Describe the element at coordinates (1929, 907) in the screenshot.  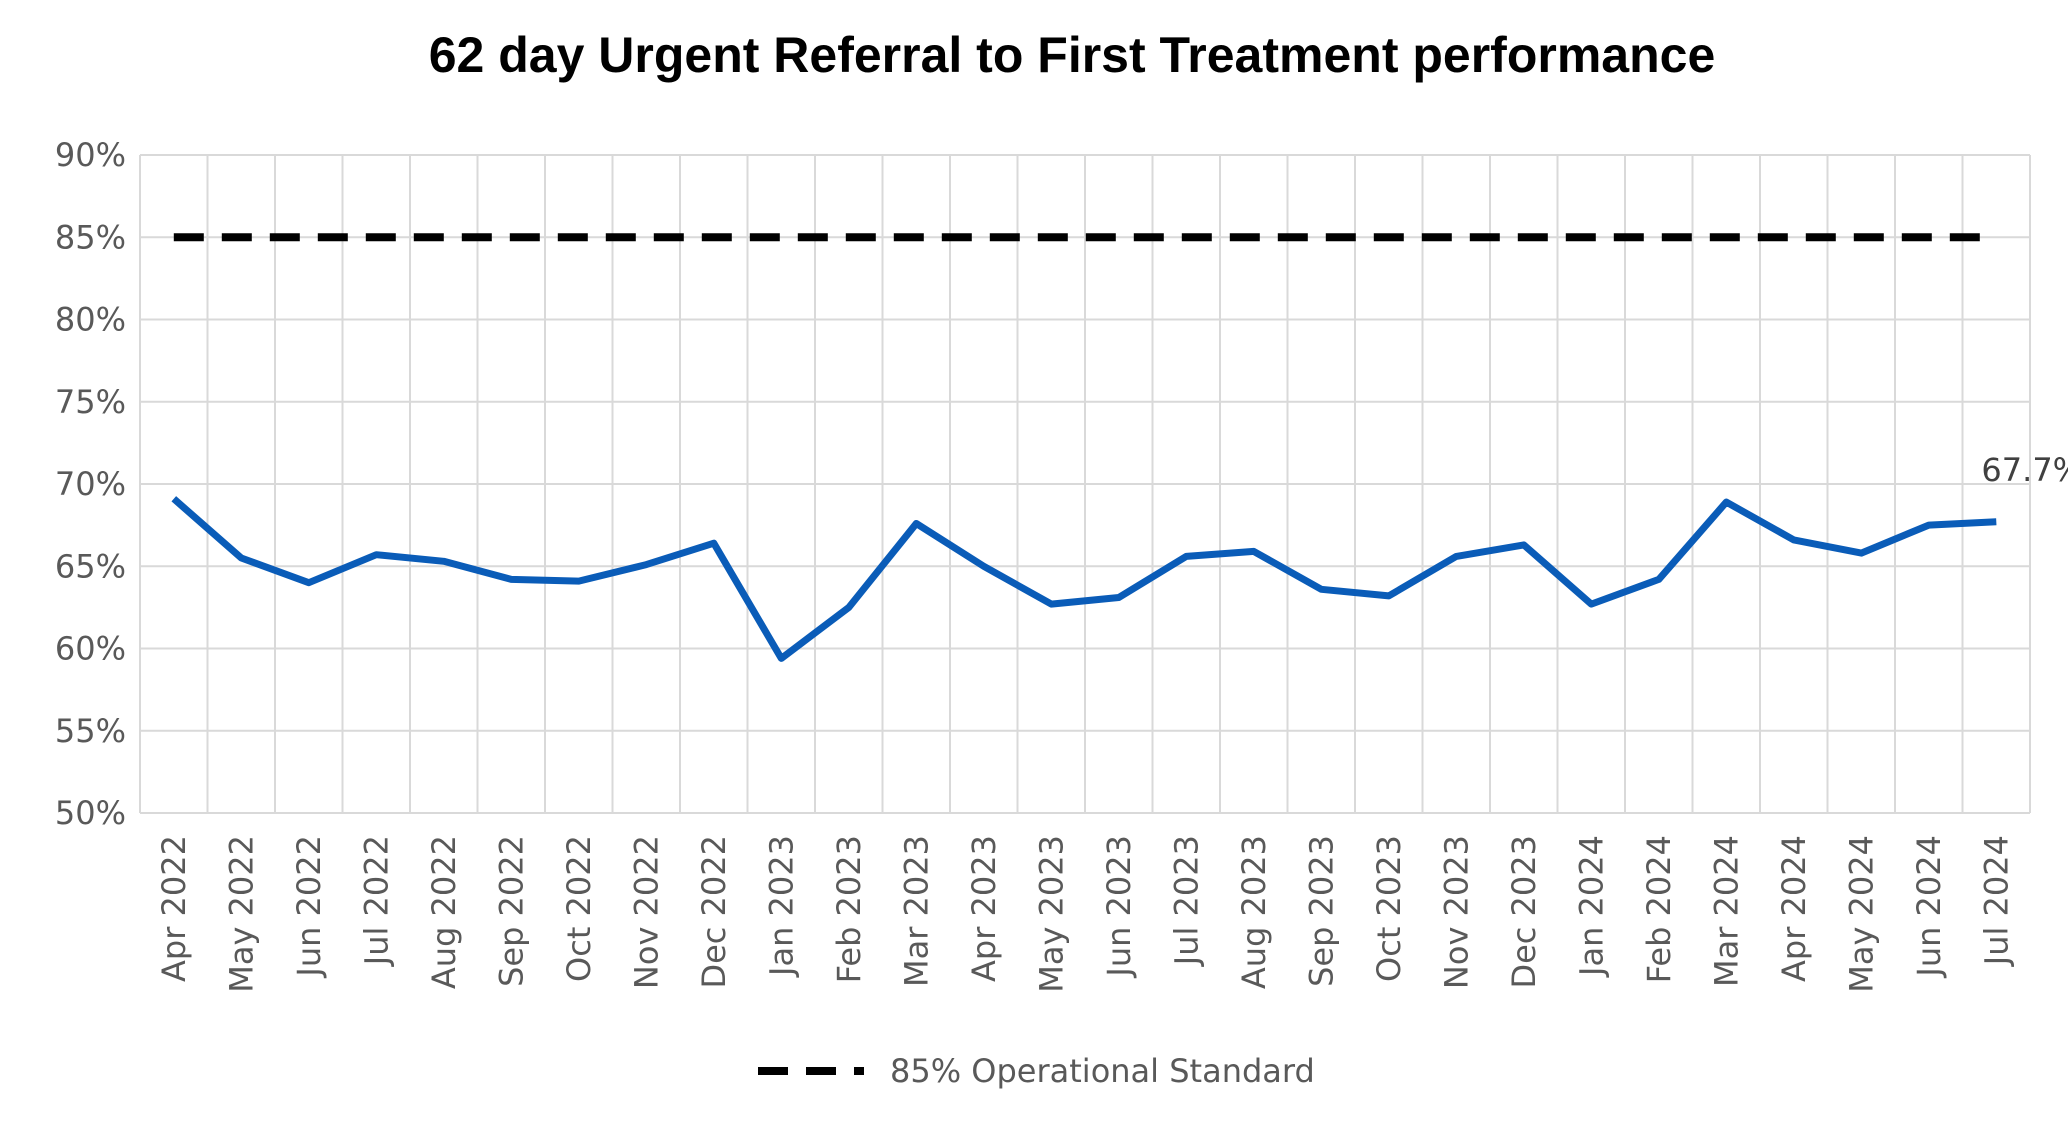
I see `x-tick-label-26: Jun 2024` at that location.